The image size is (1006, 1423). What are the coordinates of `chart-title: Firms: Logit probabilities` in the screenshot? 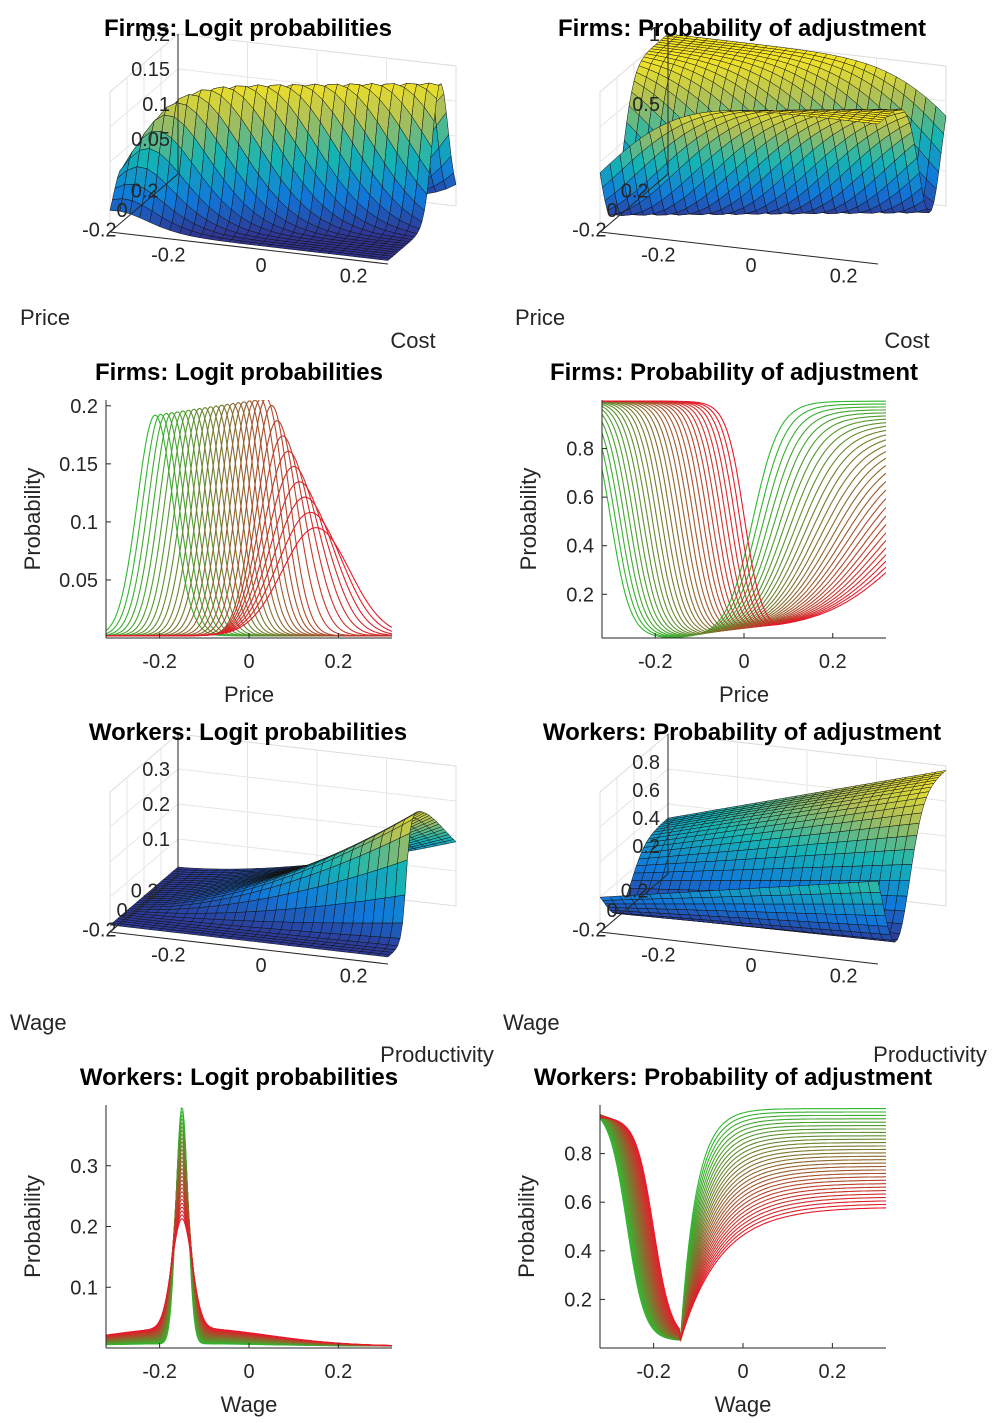 It's located at (248, 28).